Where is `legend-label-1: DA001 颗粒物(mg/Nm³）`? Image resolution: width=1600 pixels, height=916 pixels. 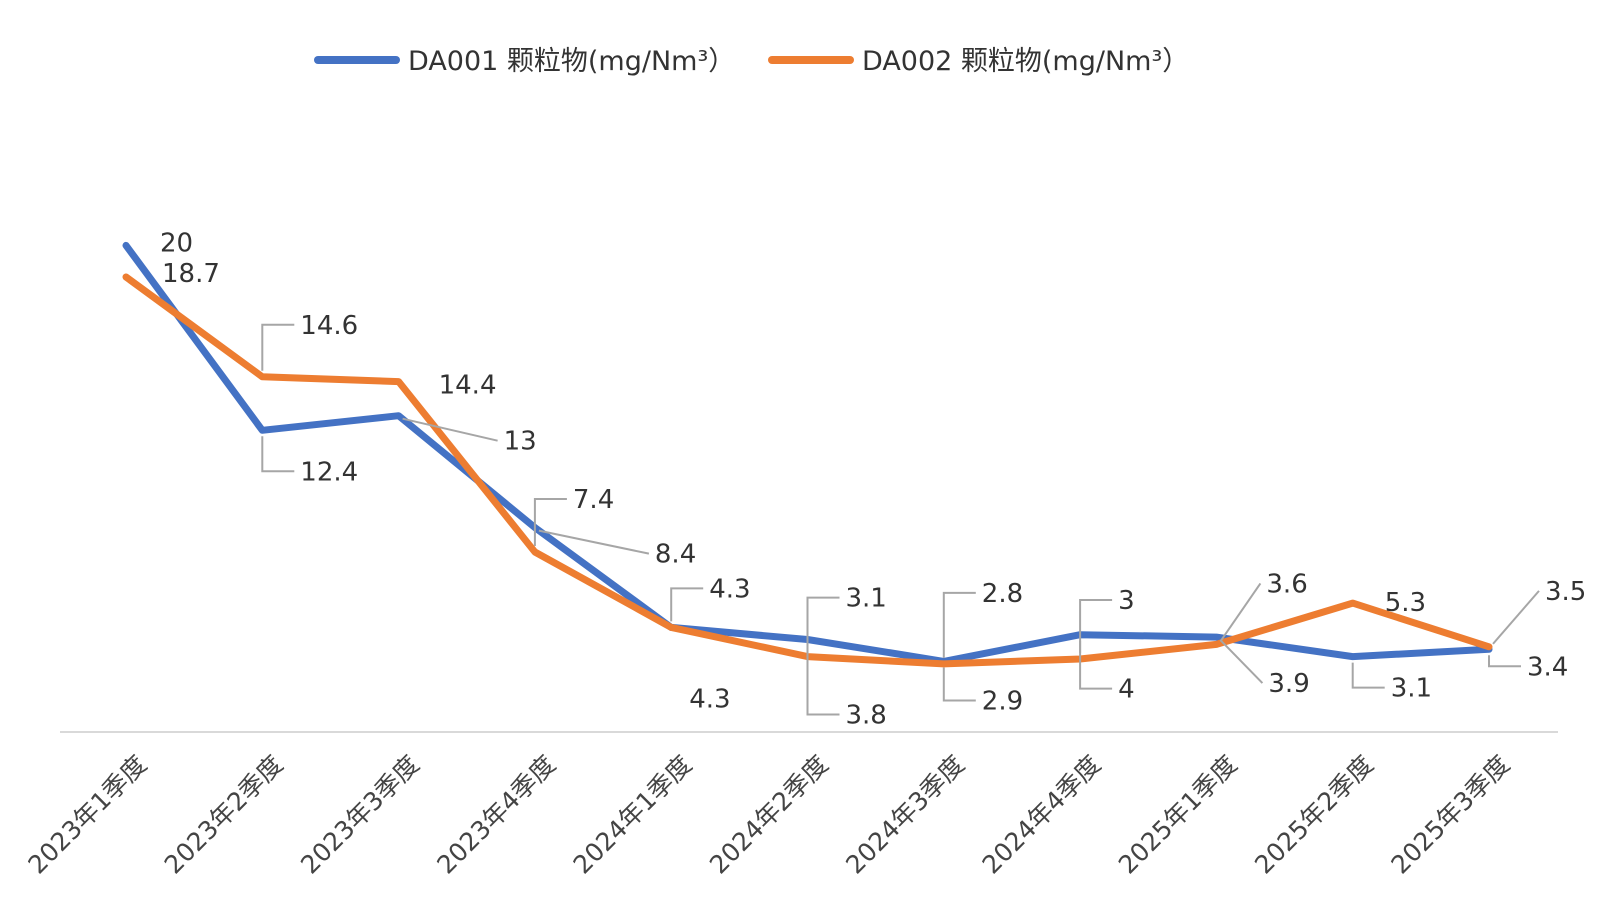 legend-label-1: DA001 颗粒物(mg/Nm³） is located at coordinates (571, 61).